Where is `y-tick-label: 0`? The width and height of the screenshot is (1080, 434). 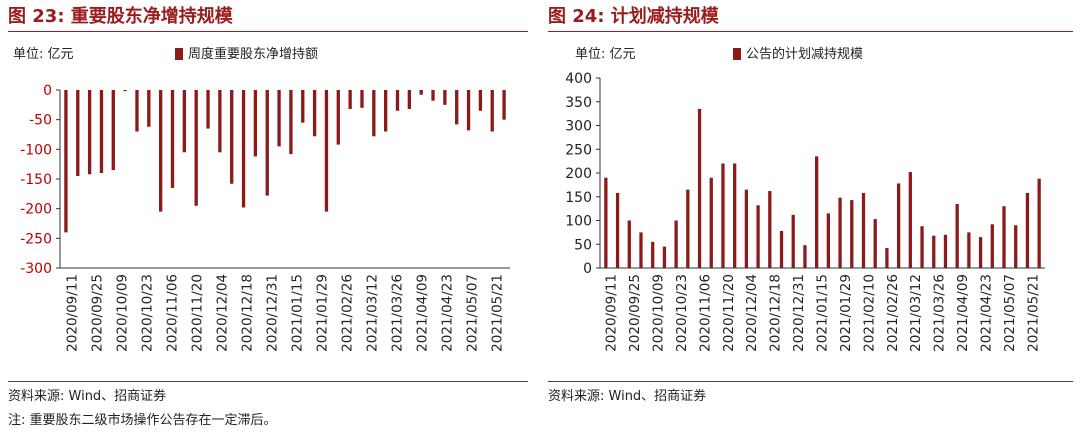 y-tick-label: 0 is located at coordinates (47, 91).